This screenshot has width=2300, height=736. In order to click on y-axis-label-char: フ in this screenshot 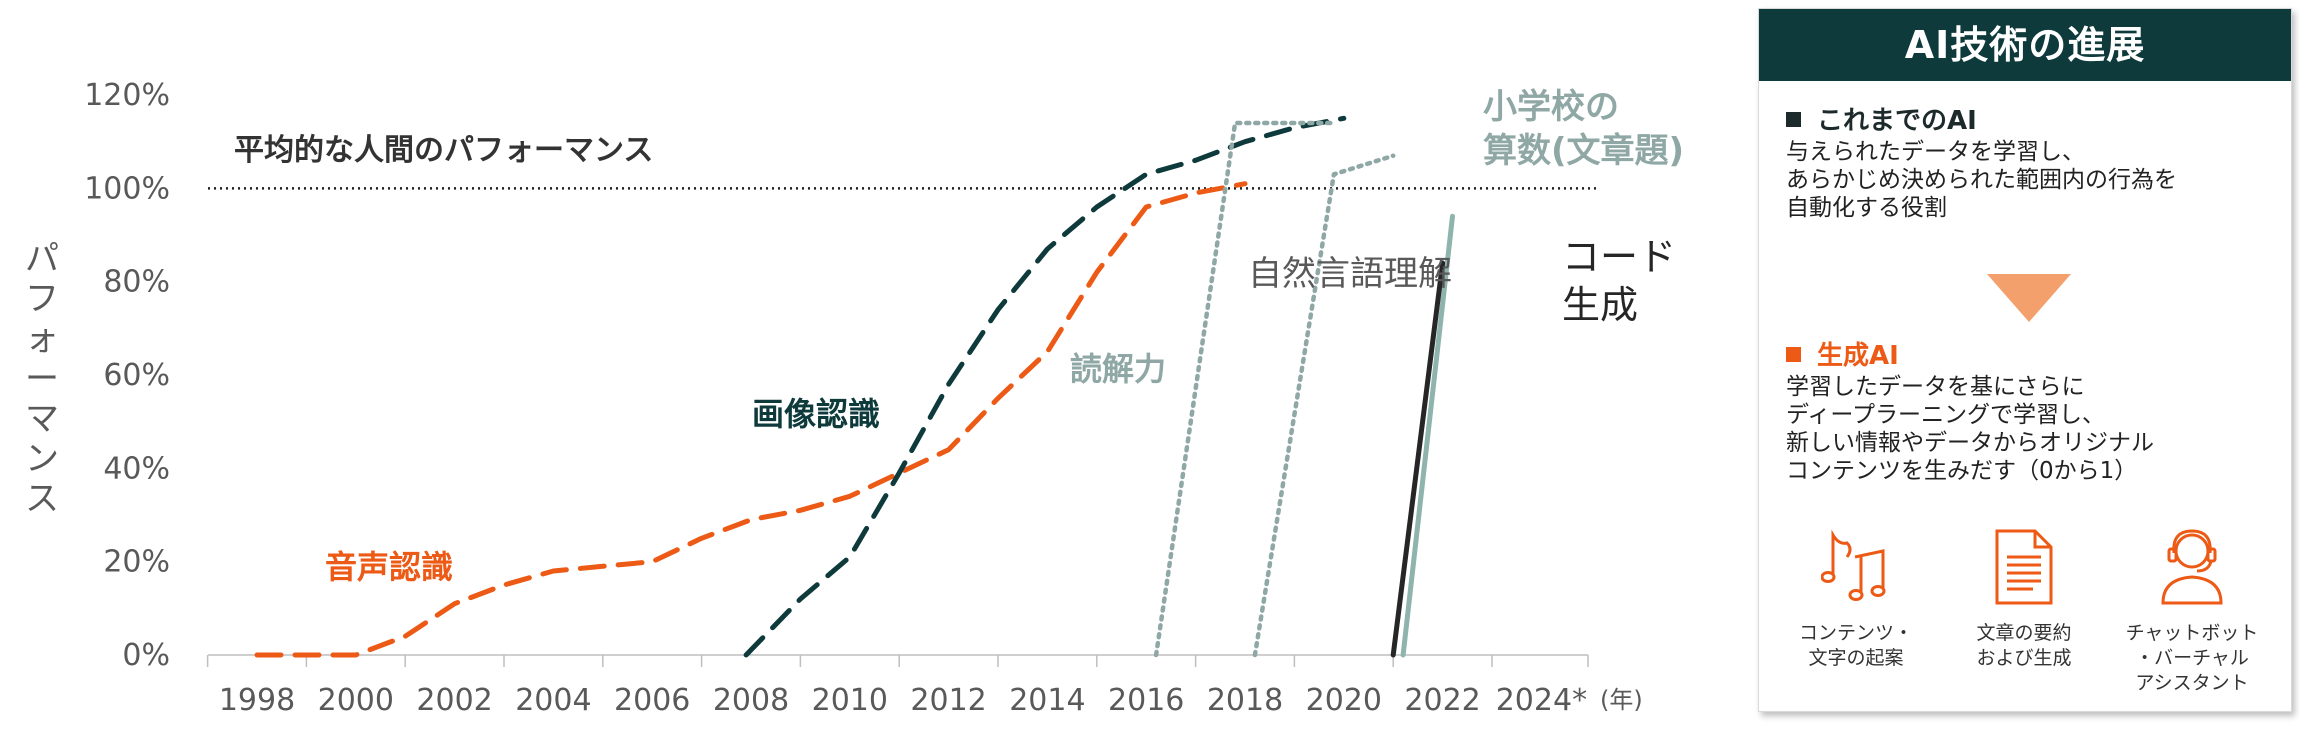, I will do `click(42, 299)`.